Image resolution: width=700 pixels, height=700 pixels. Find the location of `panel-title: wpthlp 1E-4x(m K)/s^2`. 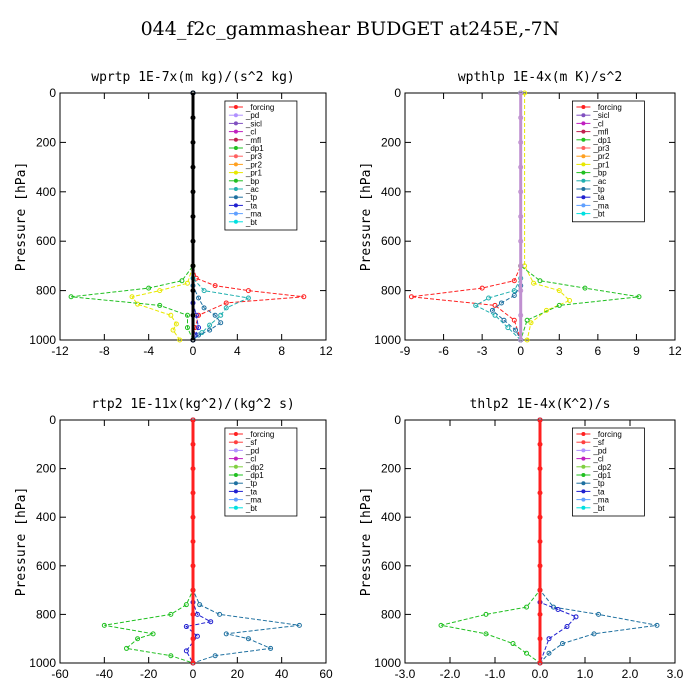

panel-title: wpthlp 1E-4x(m K)/s^2 is located at coordinates (540, 77).